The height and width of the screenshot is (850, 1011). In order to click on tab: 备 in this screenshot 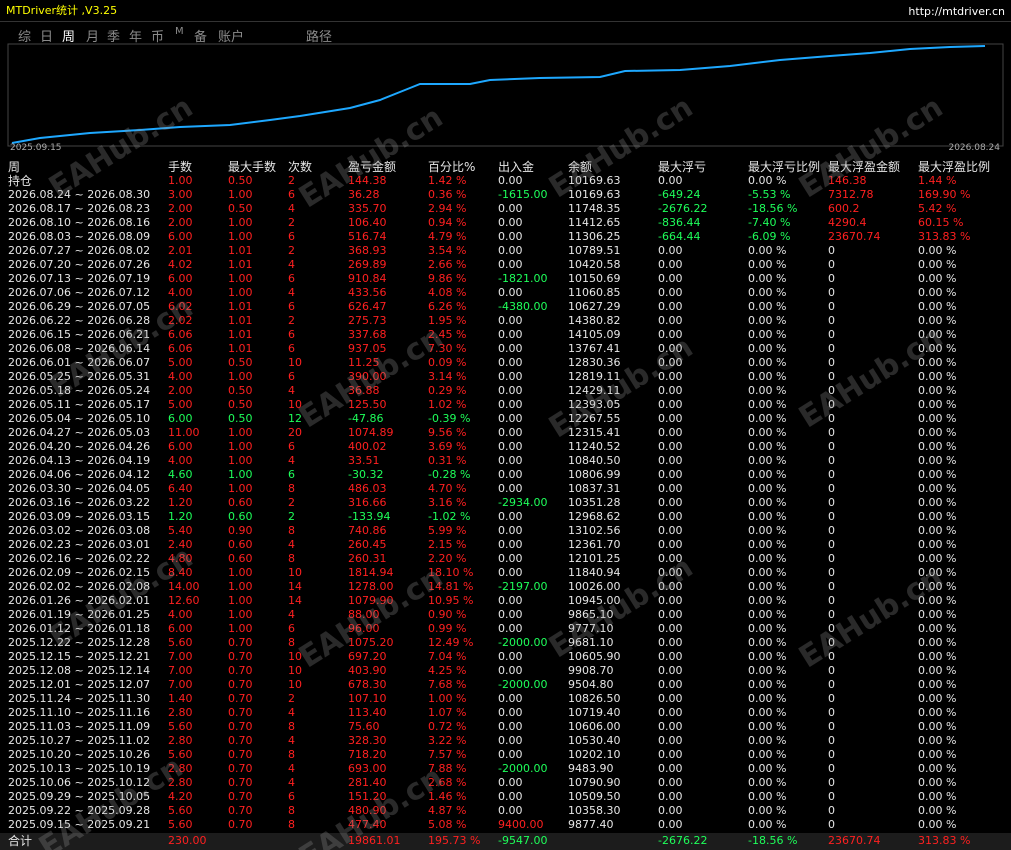, I will do `click(201, 37)`.